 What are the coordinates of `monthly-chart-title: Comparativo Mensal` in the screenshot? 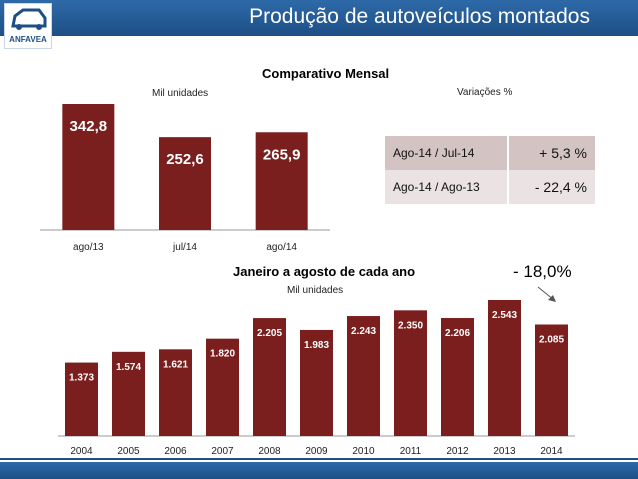 It's located at (326, 73).